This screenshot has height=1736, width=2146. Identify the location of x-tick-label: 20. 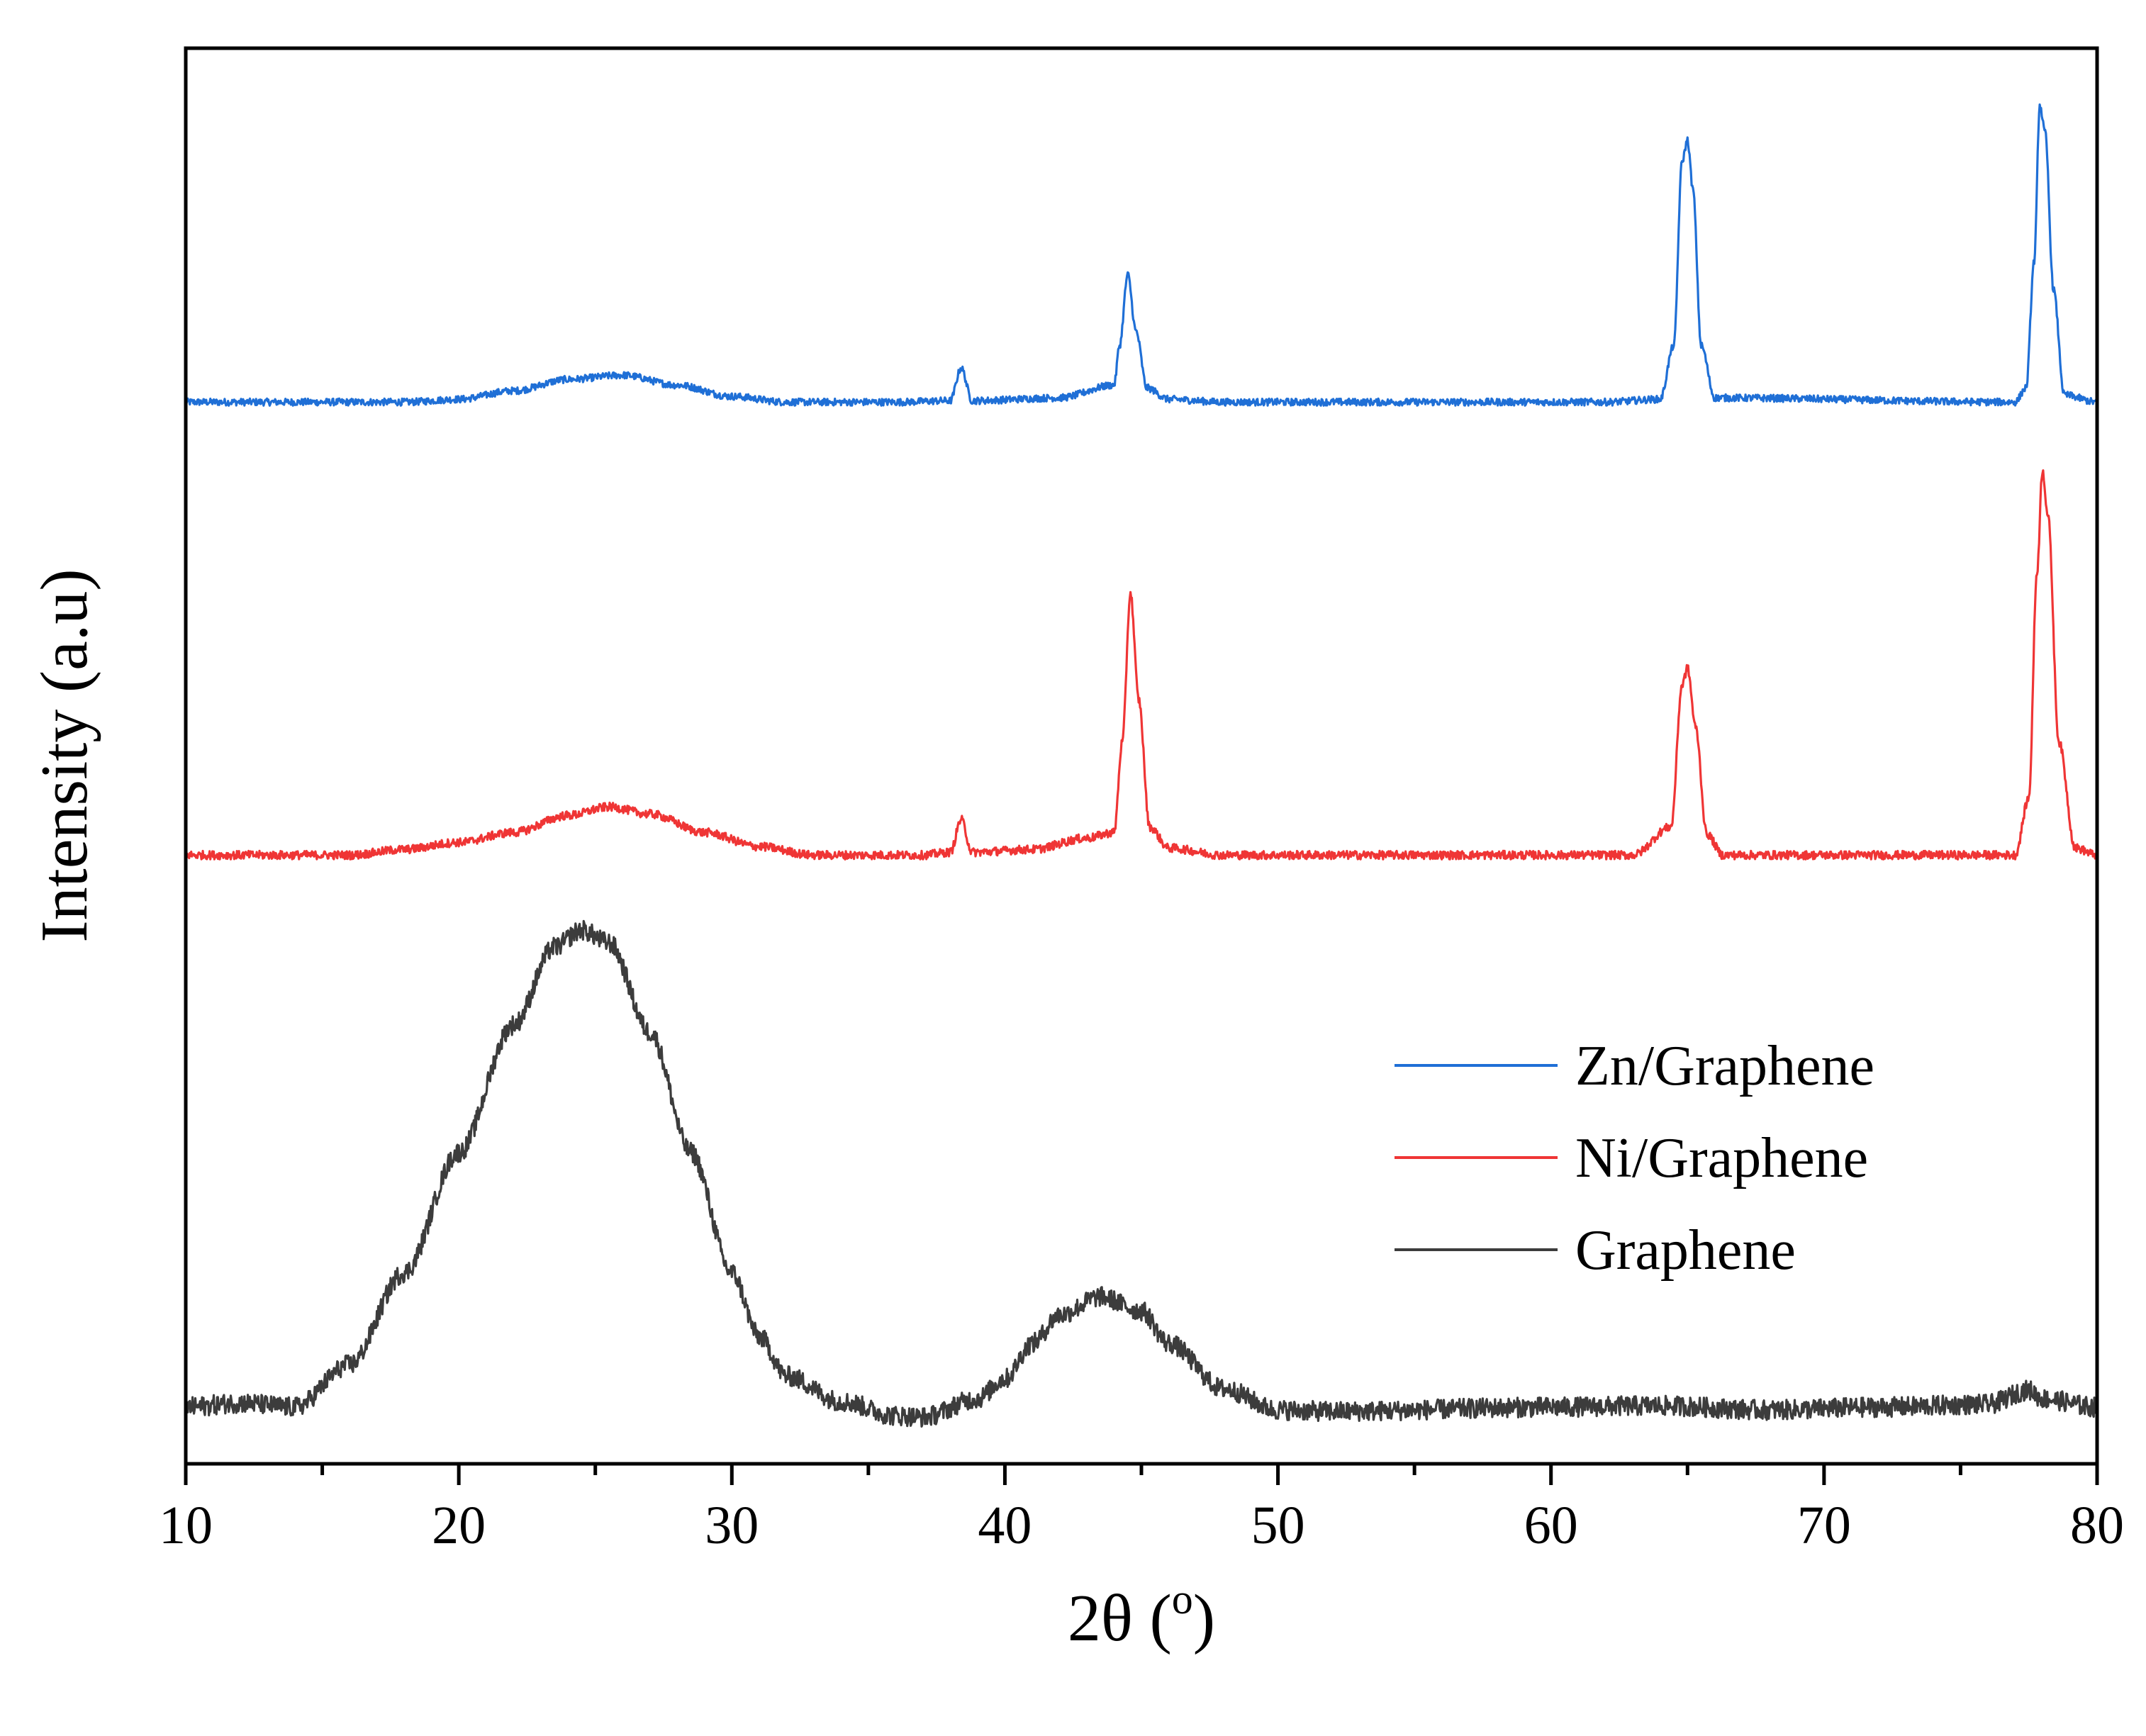
(459, 1526).